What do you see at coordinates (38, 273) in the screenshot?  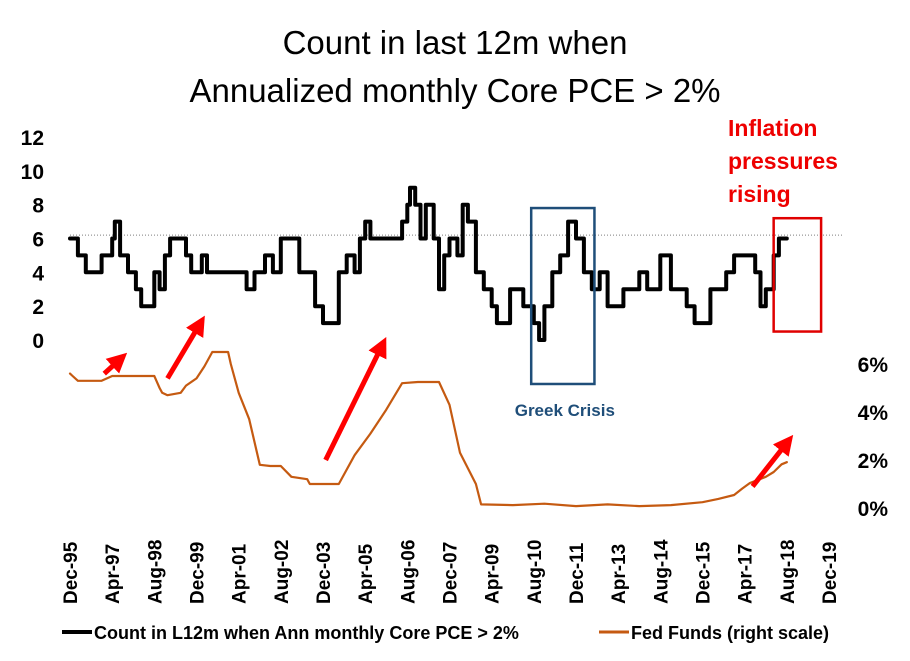 I see `left-tick-label: 4` at bounding box center [38, 273].